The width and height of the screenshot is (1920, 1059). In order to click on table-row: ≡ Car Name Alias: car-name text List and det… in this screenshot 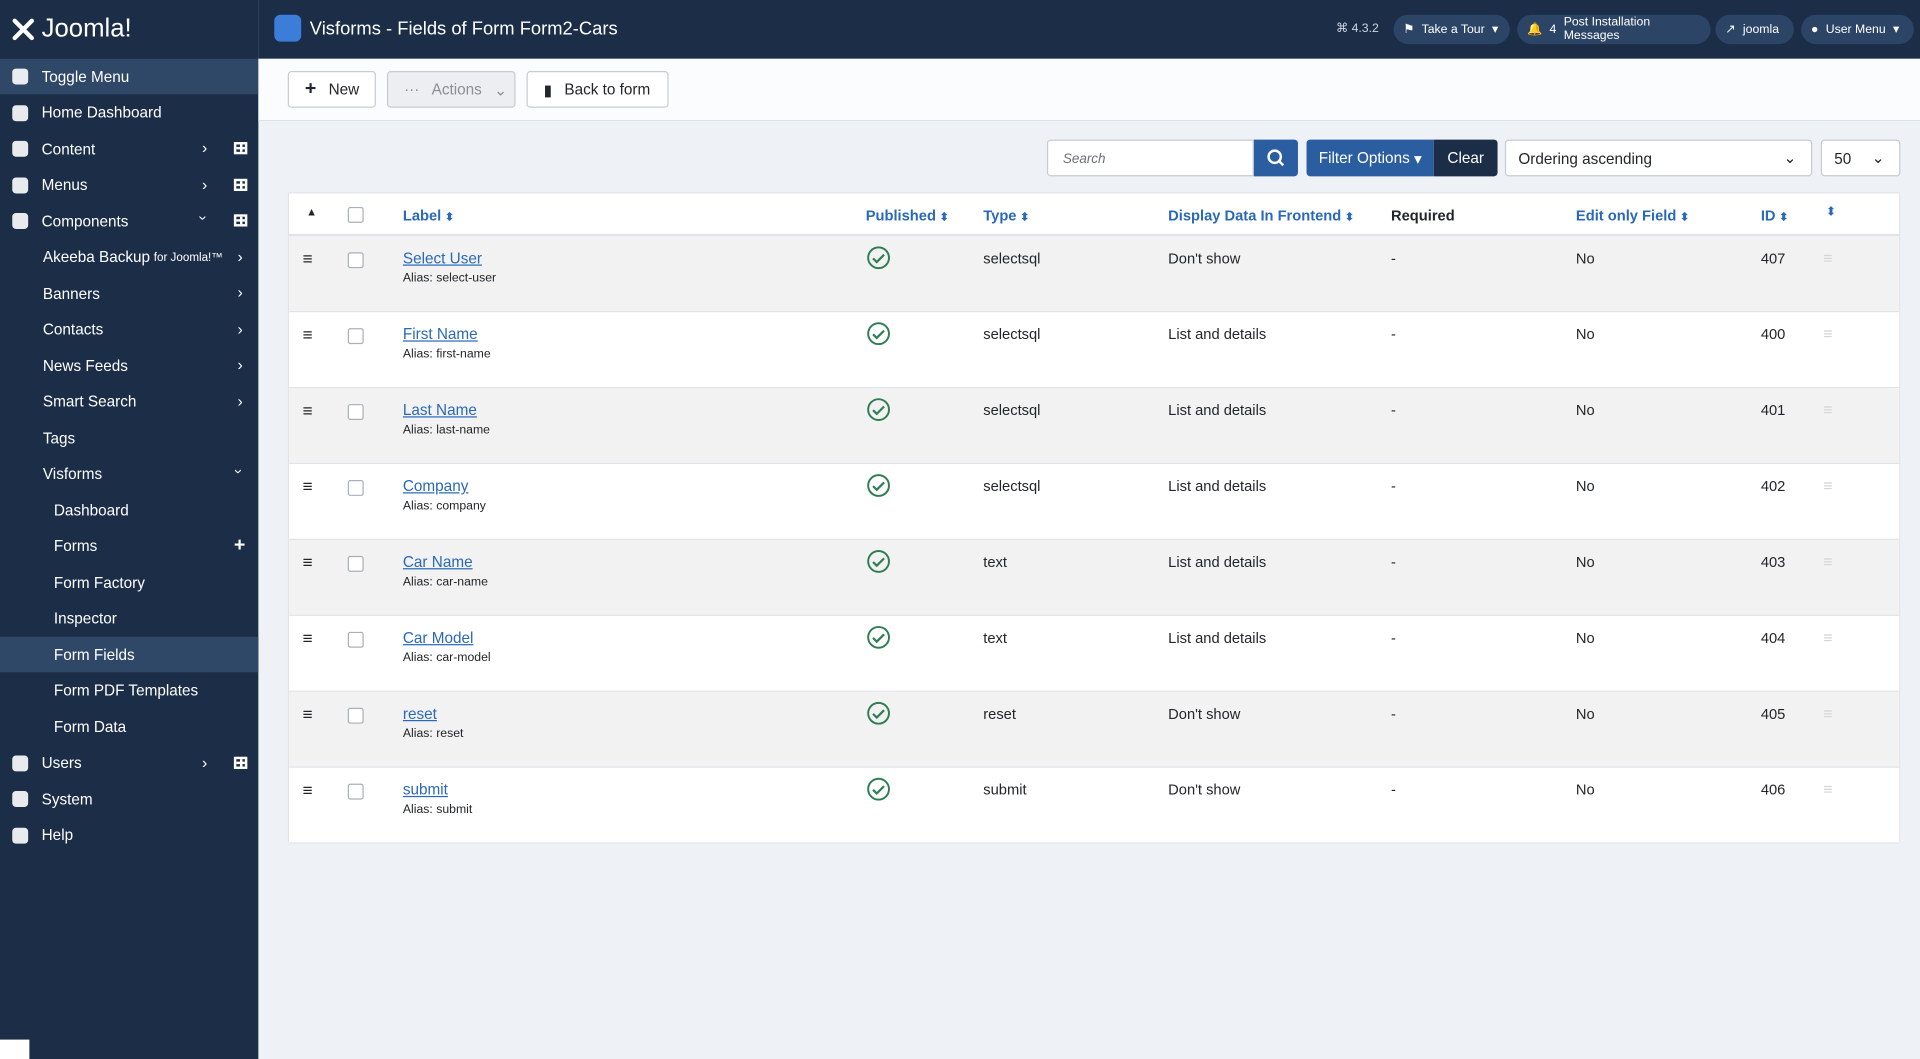, I will do `click(1094, 578)`.